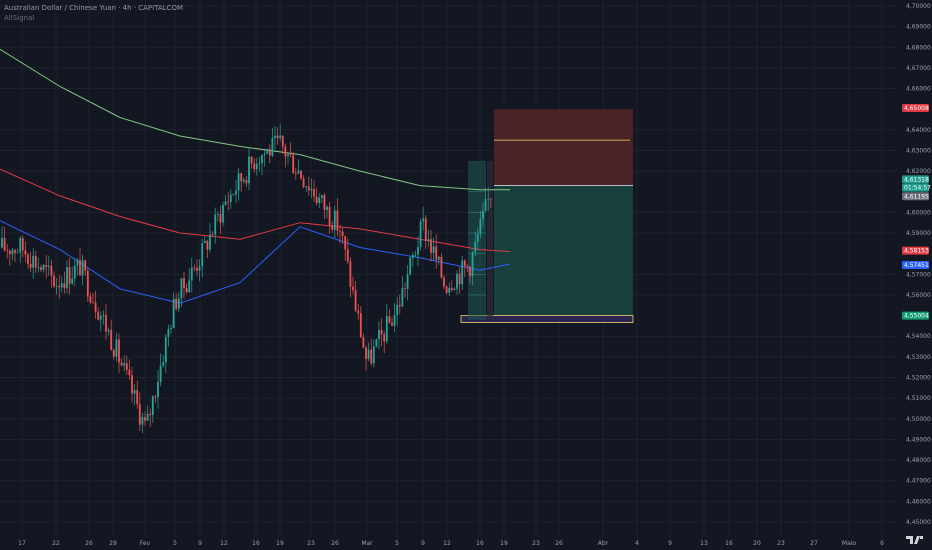 The height and width of the screenshot is (550, 932). Describe the element at coordinates (849, 543) in the screenshot. I see `time-tick-label: Maio` at that location.